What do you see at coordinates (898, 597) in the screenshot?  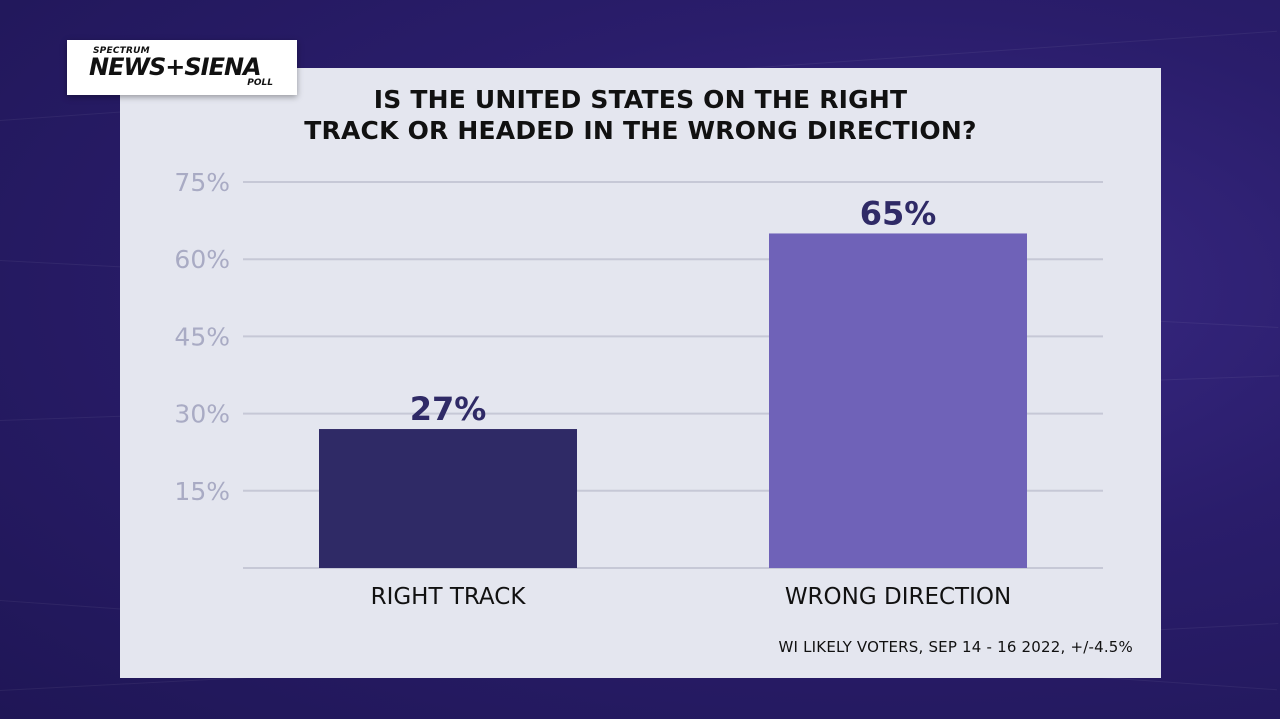 I see `category-label: WRONG DIRECTION` at bounding box center [898, 597].